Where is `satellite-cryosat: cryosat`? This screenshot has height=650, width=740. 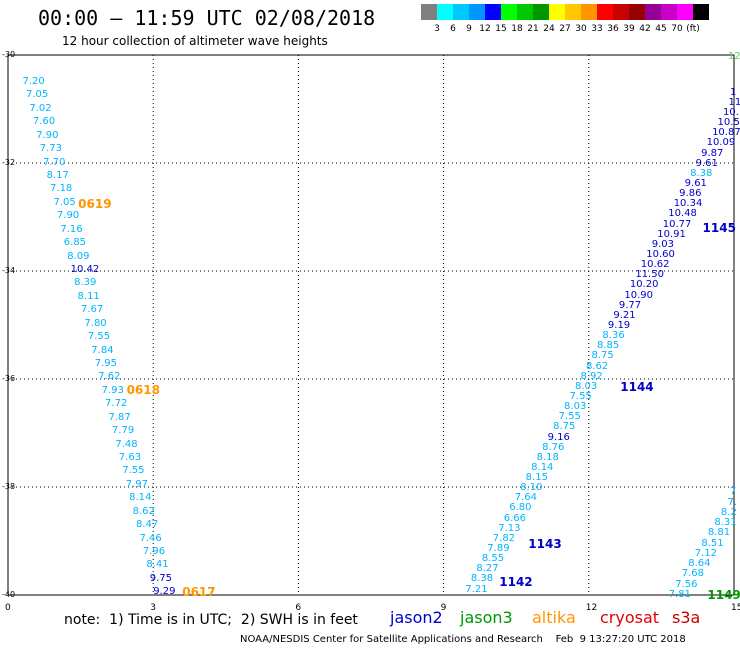 satellite-cryosat: cryosat is located at coordinates (630, 617).